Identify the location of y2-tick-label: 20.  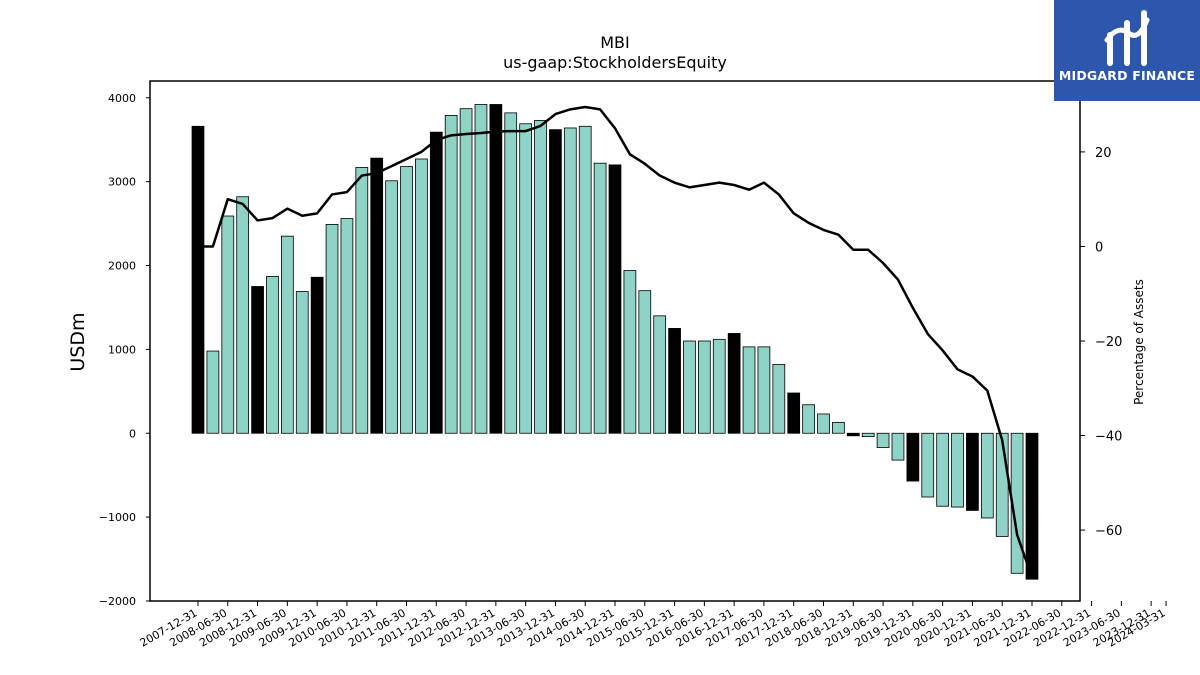
(1103, 153).